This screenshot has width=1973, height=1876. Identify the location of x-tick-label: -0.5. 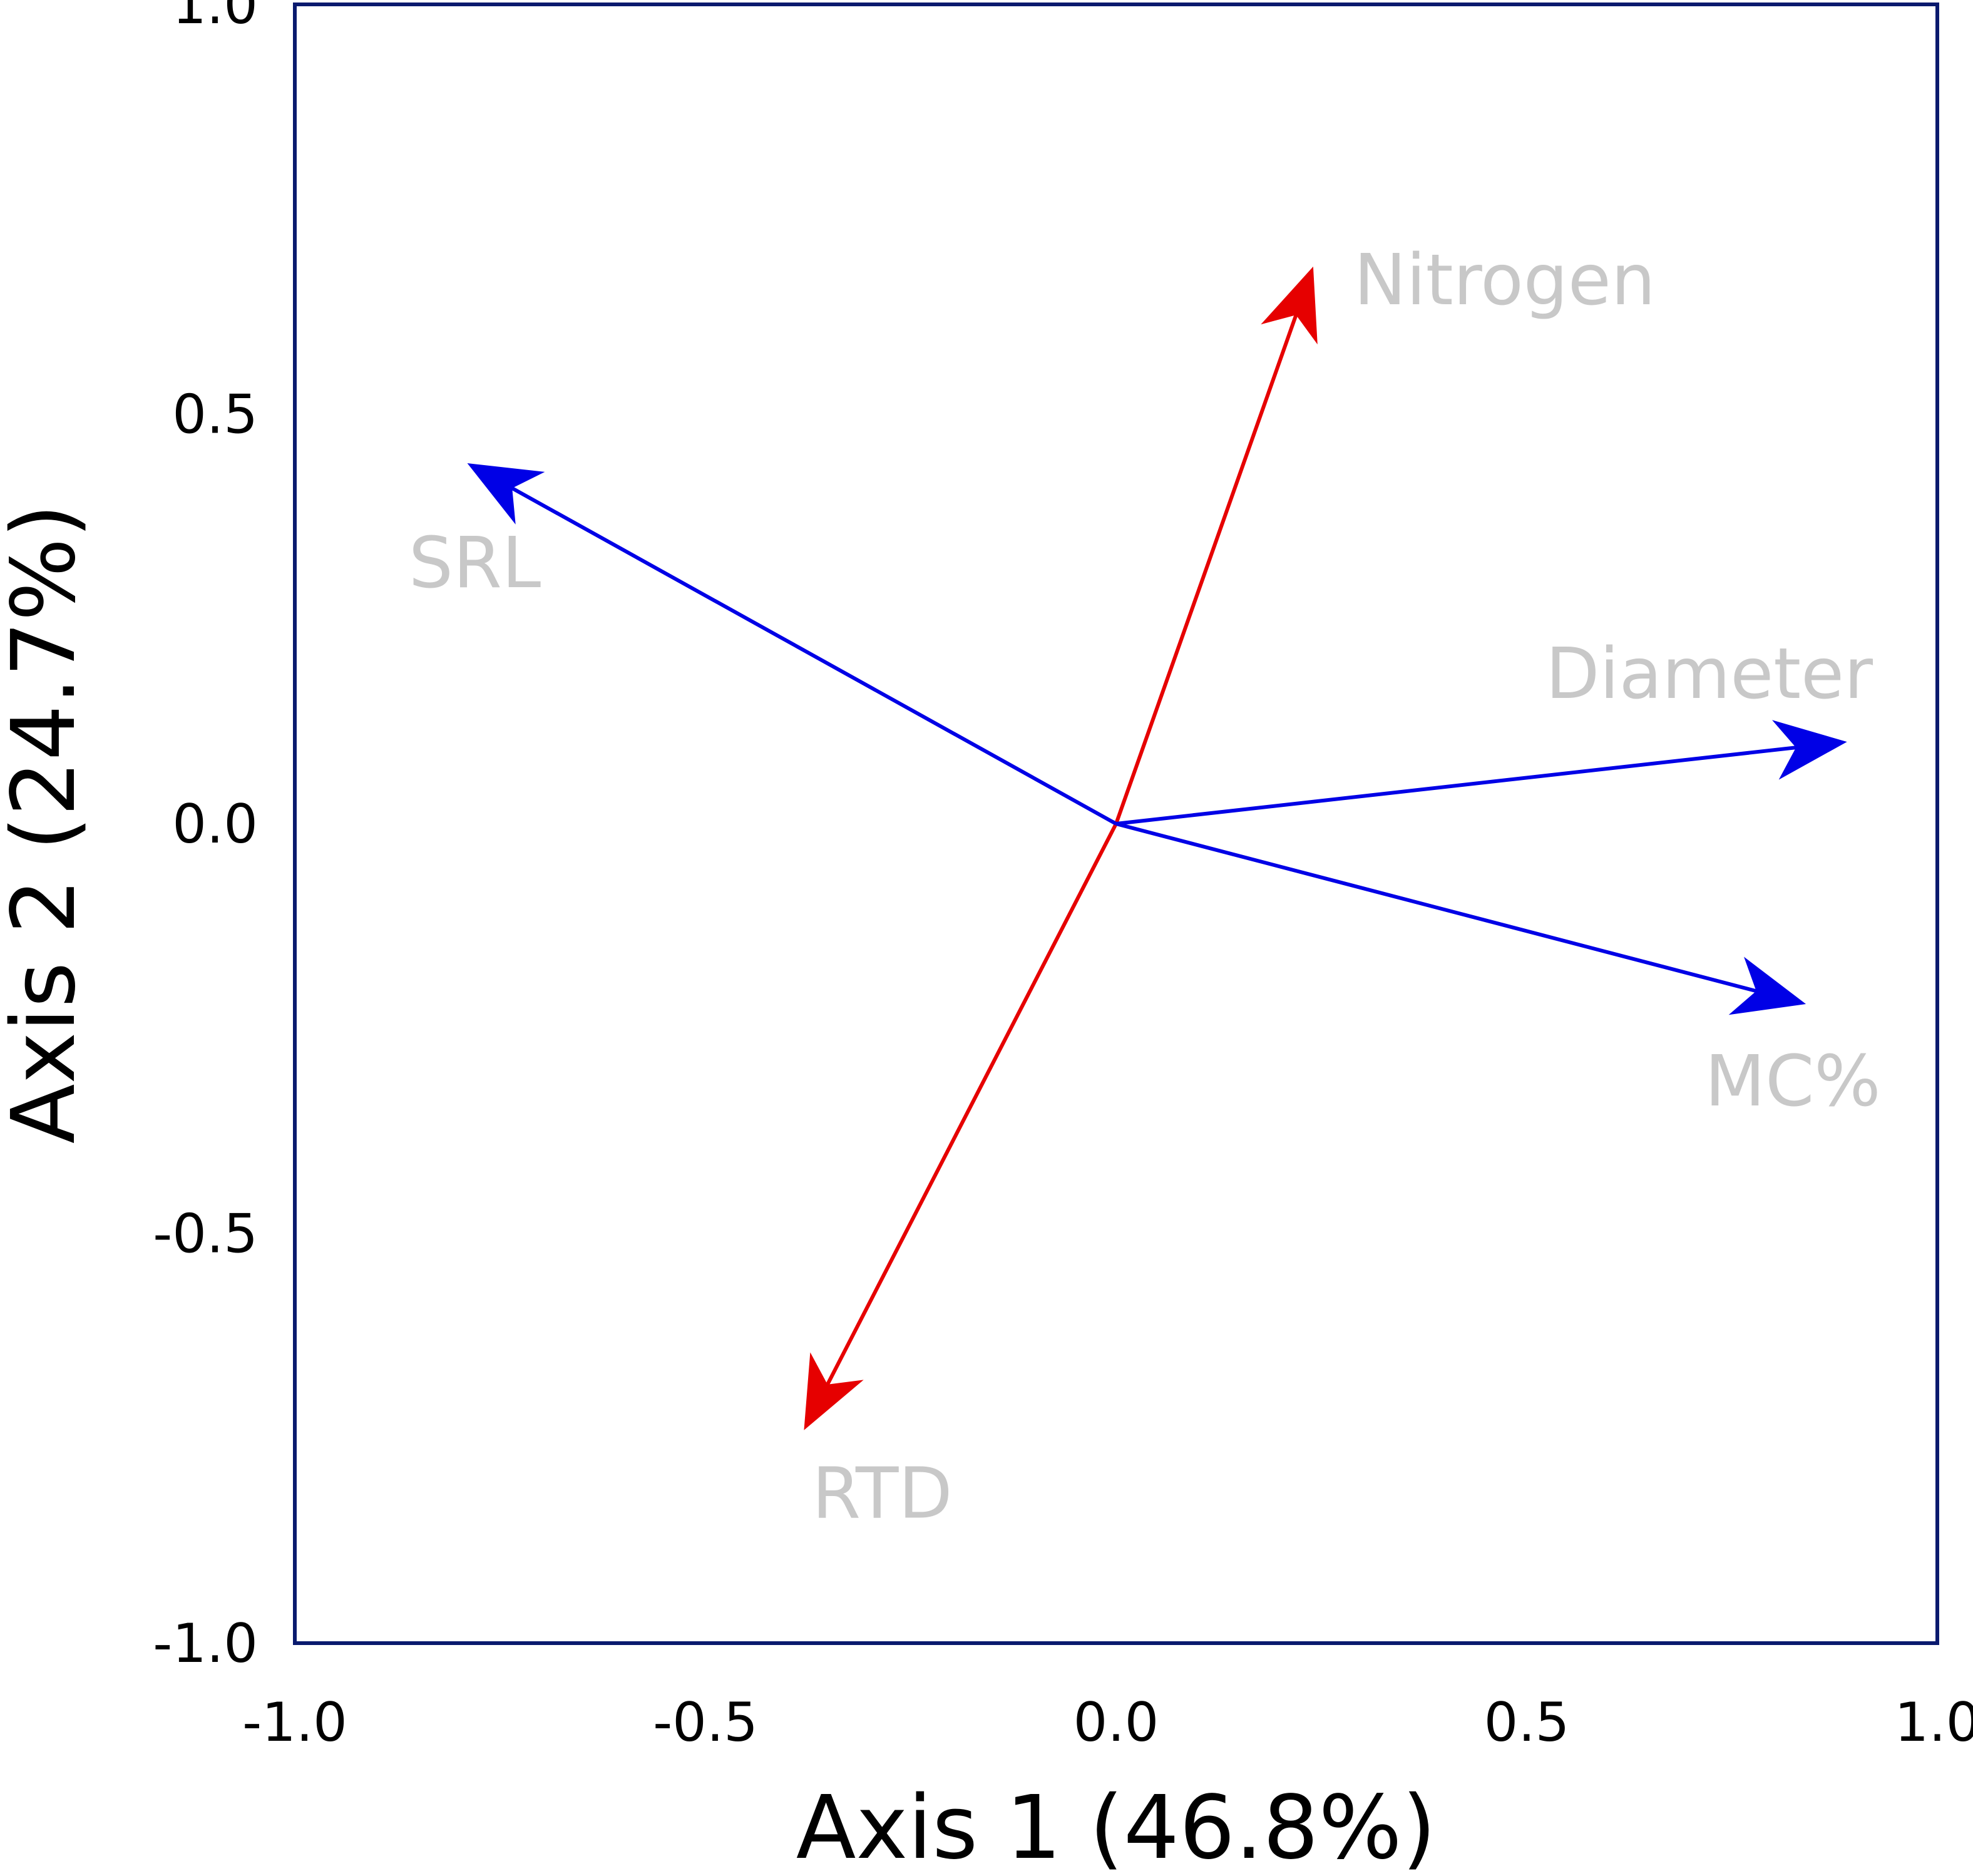
(705, 1722).